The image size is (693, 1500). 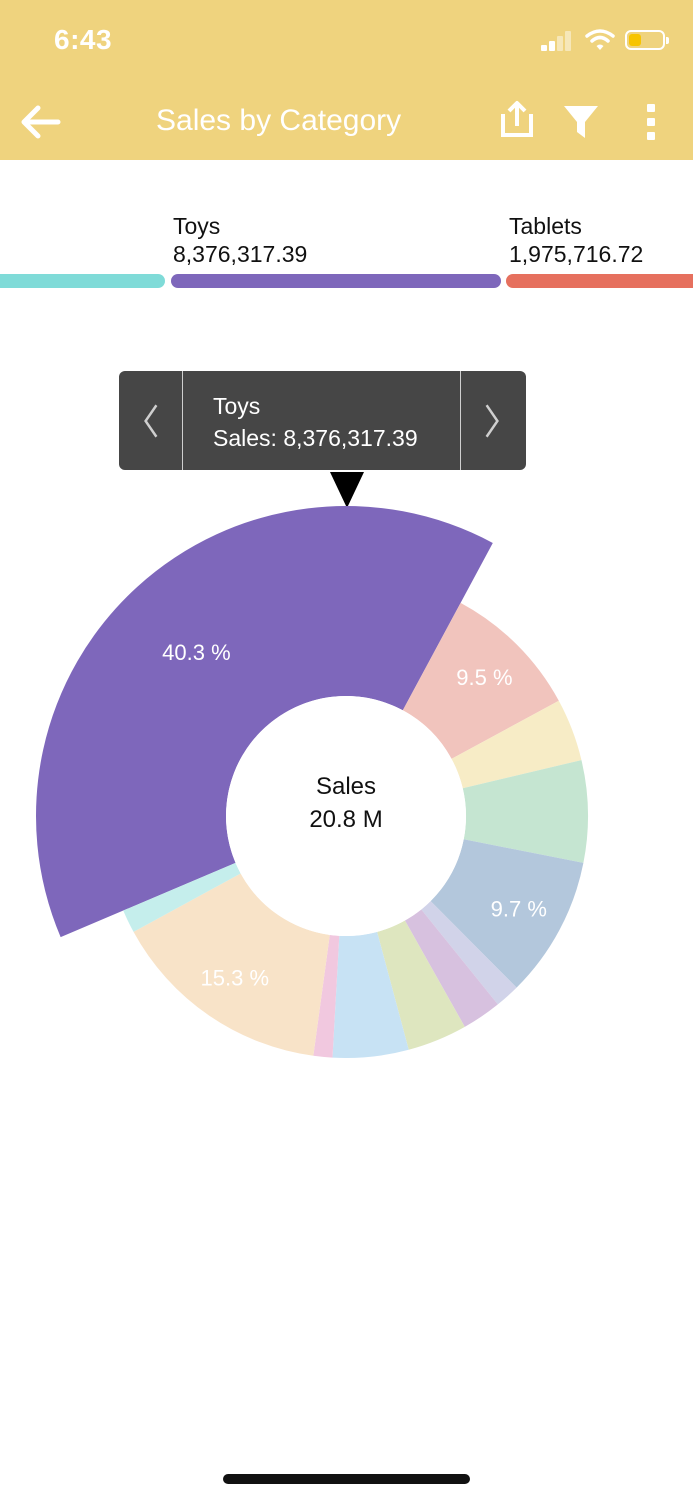 I want to click on battery-icon, so click(x=647, y=40).